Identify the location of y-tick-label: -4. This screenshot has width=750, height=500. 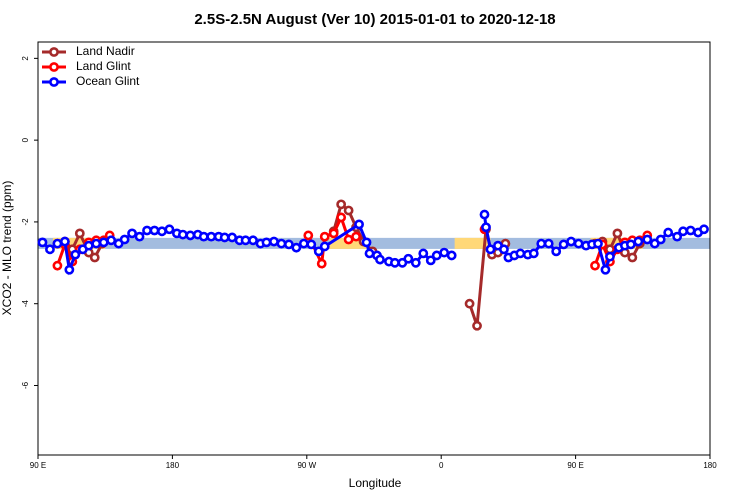
(25, 304).